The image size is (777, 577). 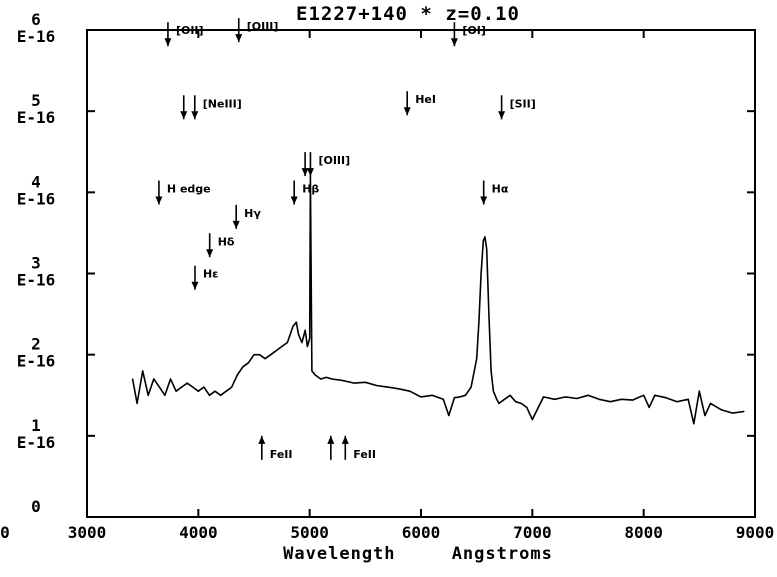 What do you see at coordinates (358, 448) in the screenshot?
I see `annotation-feii-c: FeII` at bounding box center [358, 448].